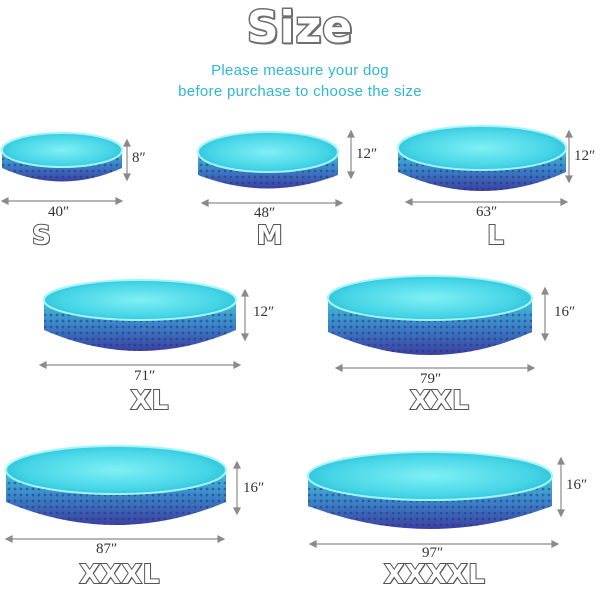 This screenshot has height=600, width=600. I want to click on height-xxl: 16″, so click(565, 312).